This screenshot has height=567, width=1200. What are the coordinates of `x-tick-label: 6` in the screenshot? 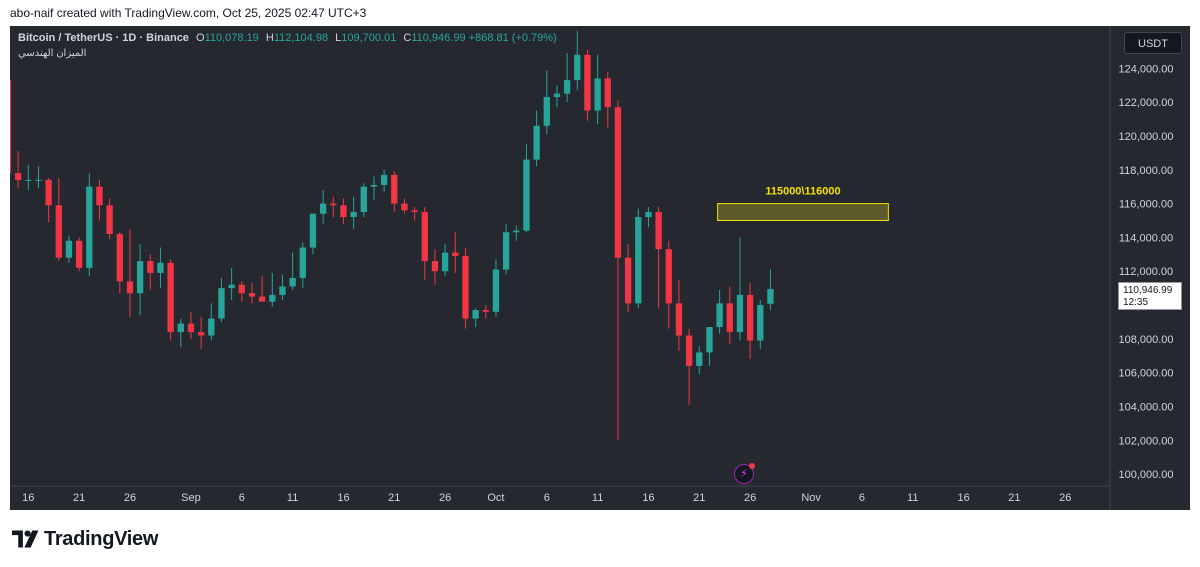 It's located at (547, 498).